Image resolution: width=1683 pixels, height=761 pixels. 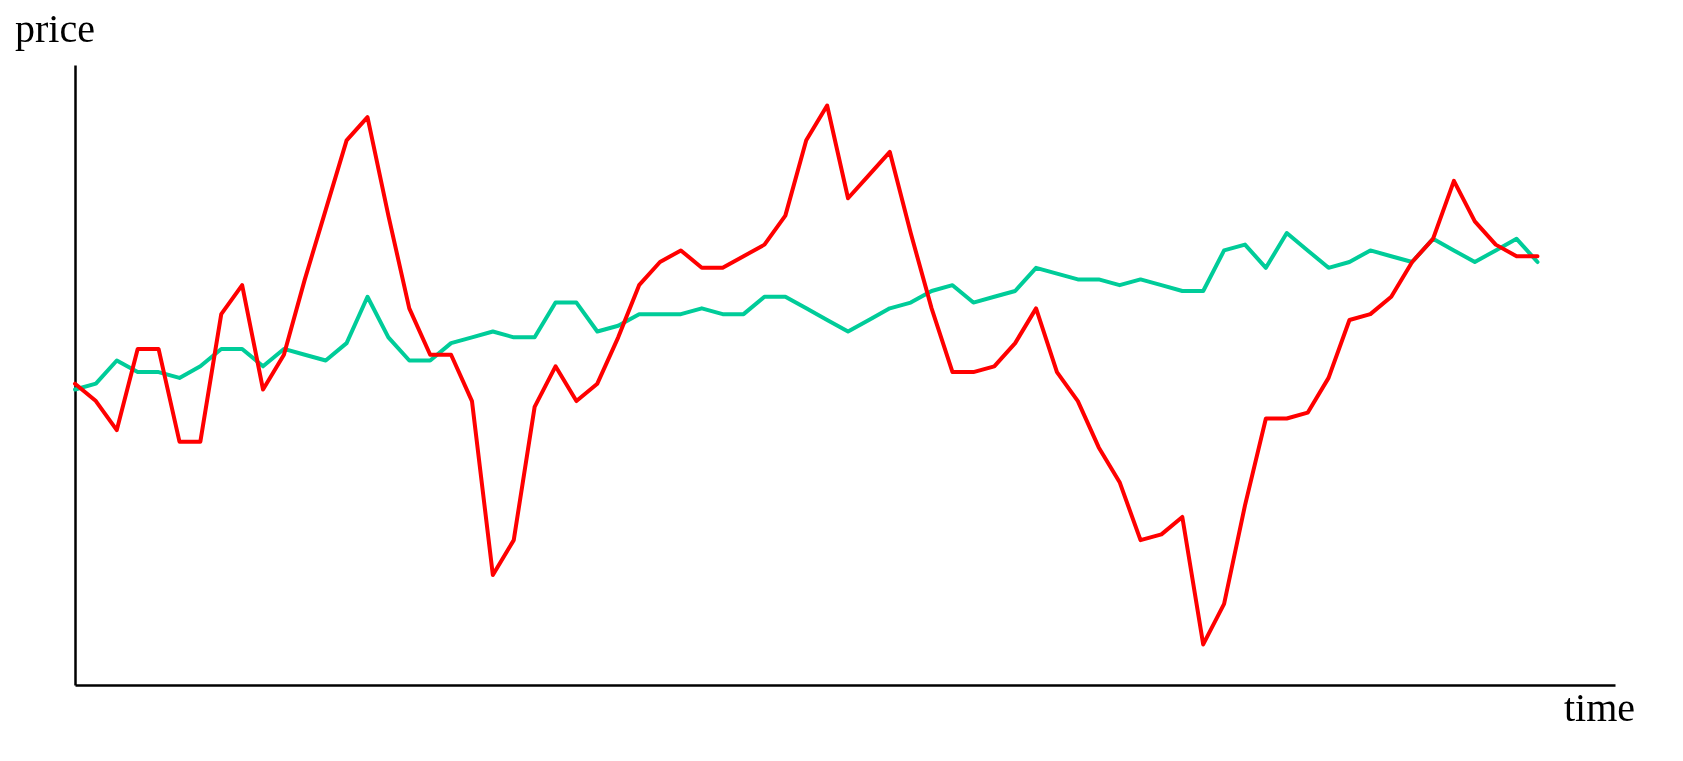 What do you see at coordinates (1599, 707) in the screenshot?
I see `x-axis-title: time` at bounding box center [1599, 707].